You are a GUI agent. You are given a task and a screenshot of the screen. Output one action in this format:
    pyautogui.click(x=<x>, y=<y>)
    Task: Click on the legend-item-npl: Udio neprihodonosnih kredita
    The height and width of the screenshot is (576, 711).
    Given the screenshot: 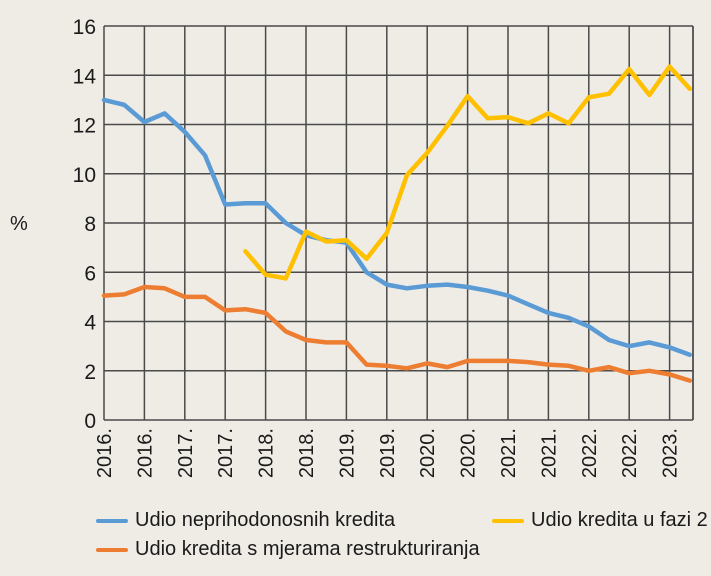 What is the action you would take?
    pyautogui.click(x=245, y=520)
    